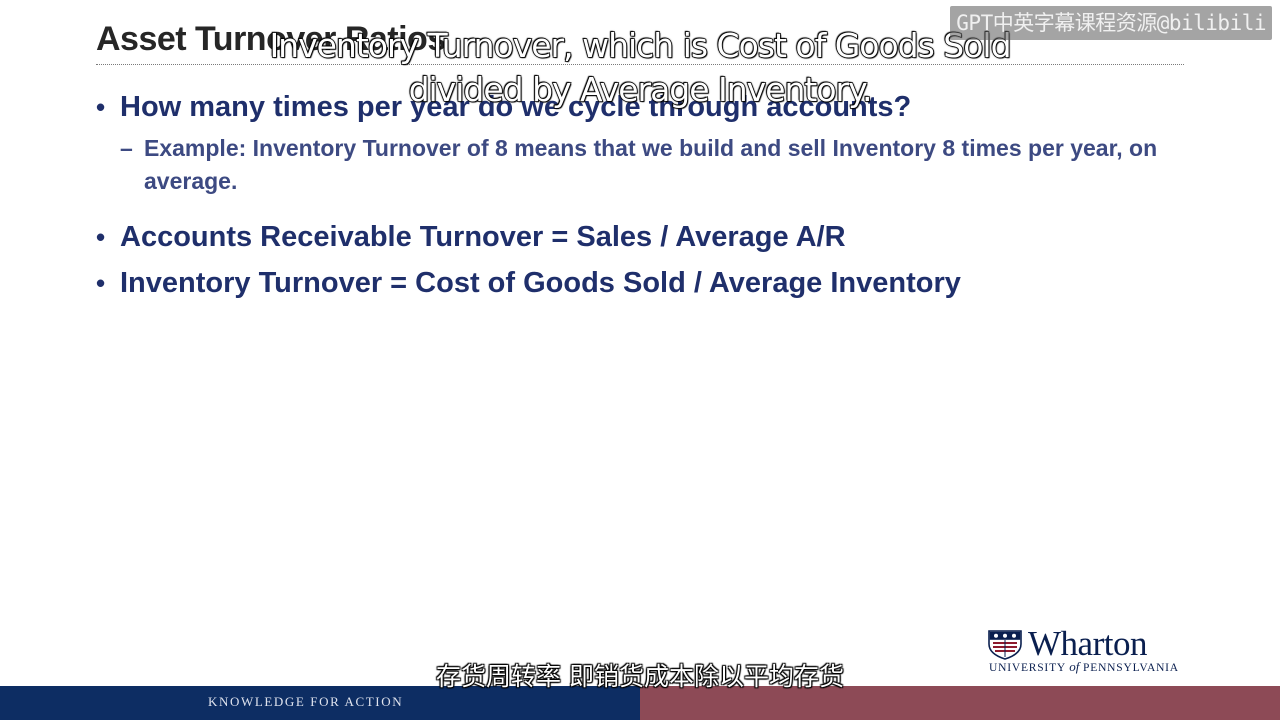 The height and width of the screenshot is (720, 1280). I want to click on slide-title: Asset Turnover Ratios, so click(271, 39).